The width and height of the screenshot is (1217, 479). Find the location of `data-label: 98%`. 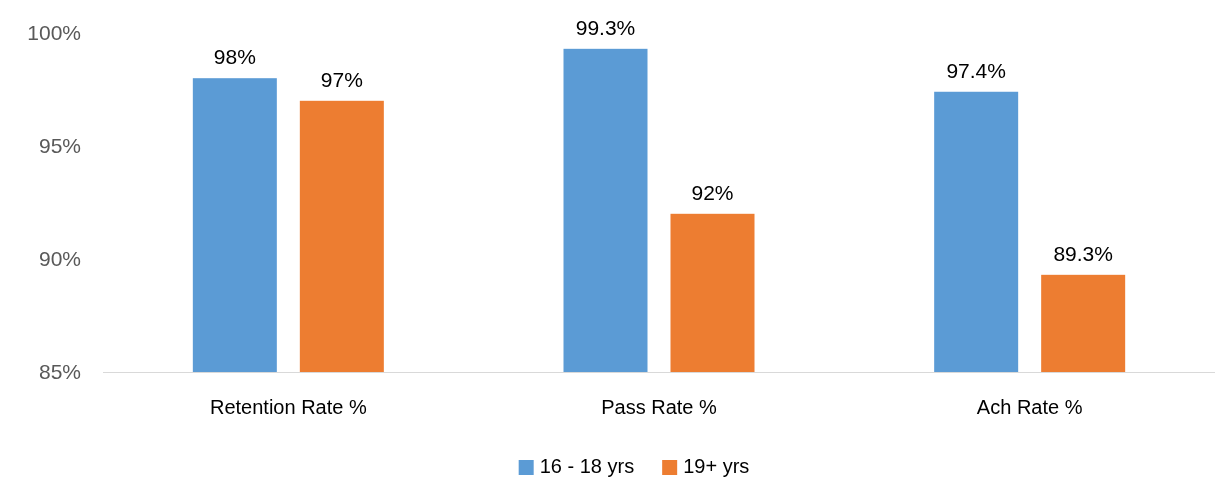

data-label: 98% is located at coordinates (234, 57).